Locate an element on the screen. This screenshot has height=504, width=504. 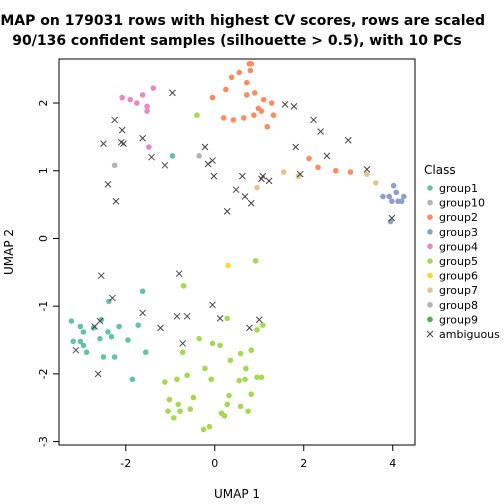
legend-item-group2: group2 is located at coordinates (452, 217).